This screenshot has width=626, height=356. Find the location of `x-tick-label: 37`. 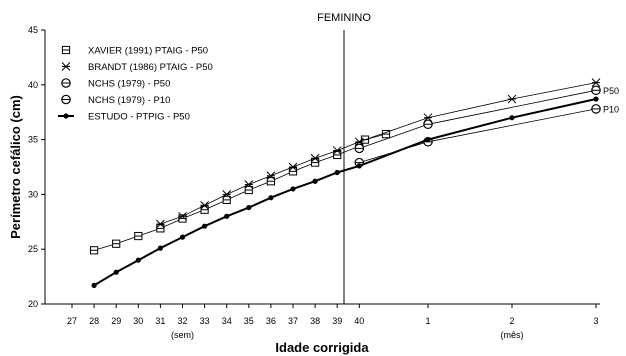

x-tick-label: 37 is located at coordinates (293, 321).